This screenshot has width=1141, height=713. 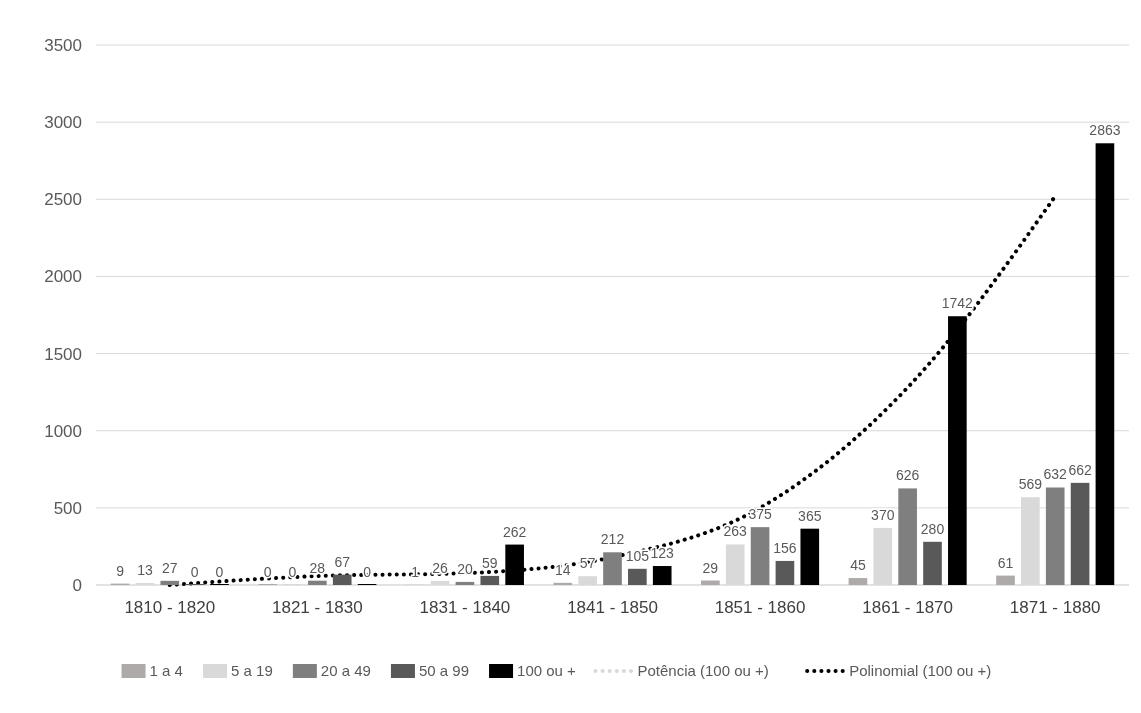 What do you see at coordinates (710, 567) in the screenshot?
I see `data-label: 29` at bounding box center [710, 567].